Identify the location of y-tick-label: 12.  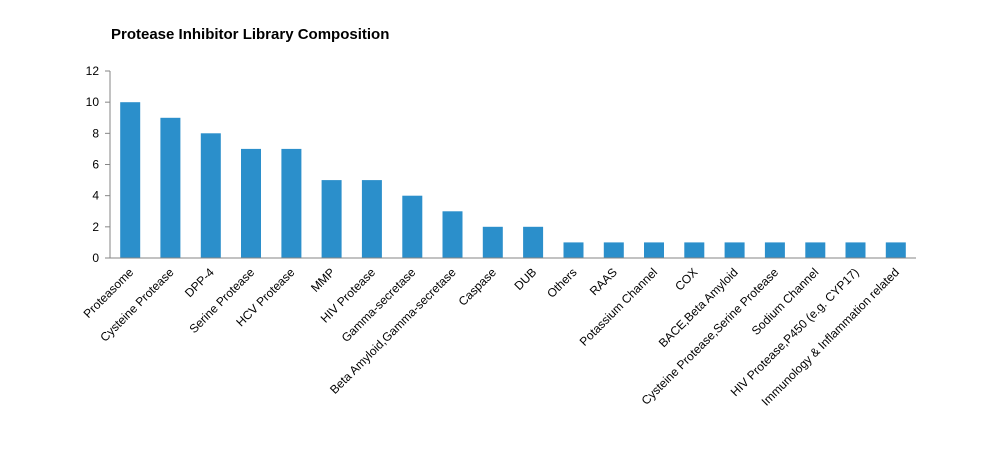
(93, 71).